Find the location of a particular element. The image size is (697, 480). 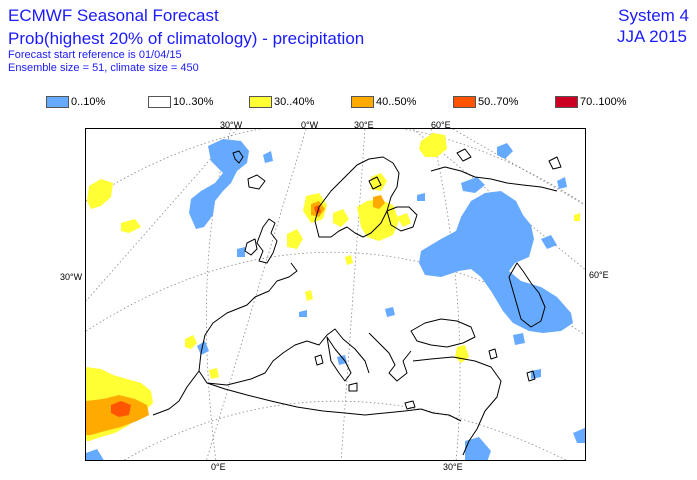

lat-label-left: 30°W is located at coordinates (71, 277).